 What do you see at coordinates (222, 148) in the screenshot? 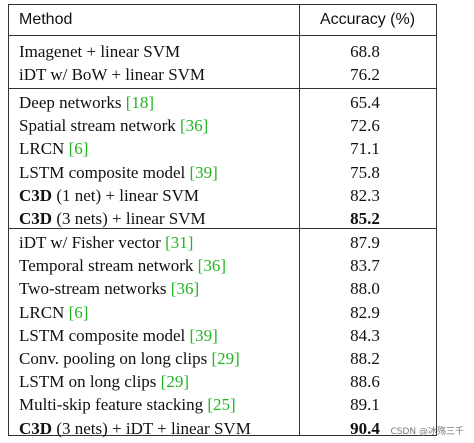
I see `table-row: LRCN [6] 71.1` at bounding box center [222, 148].